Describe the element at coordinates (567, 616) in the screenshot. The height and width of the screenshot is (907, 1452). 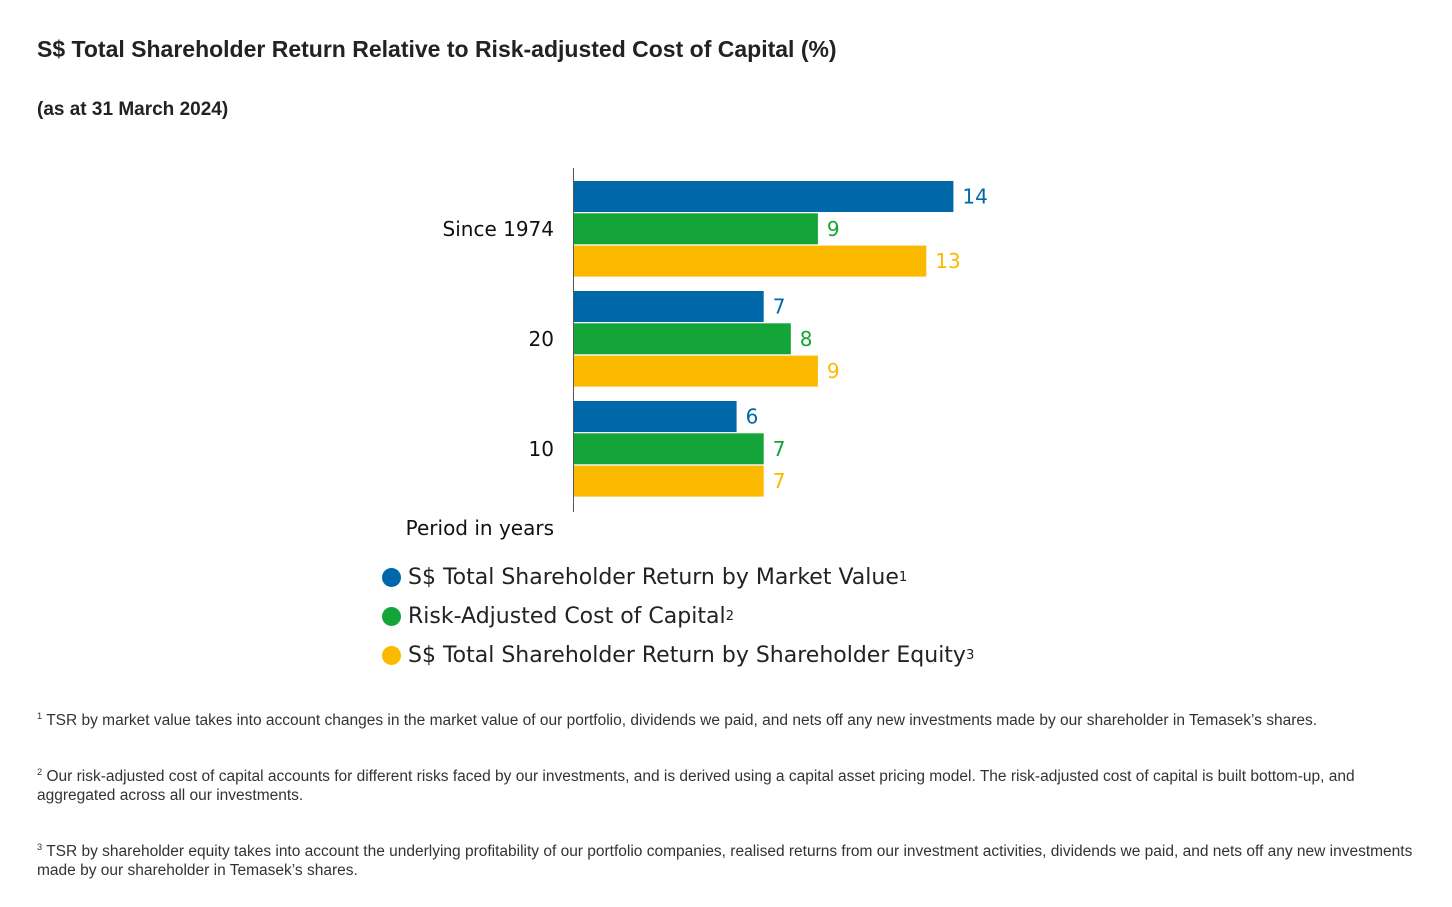
I see `legend-label-cost-of-capital: Risk-Adjusted Cost of Capital` at that location.